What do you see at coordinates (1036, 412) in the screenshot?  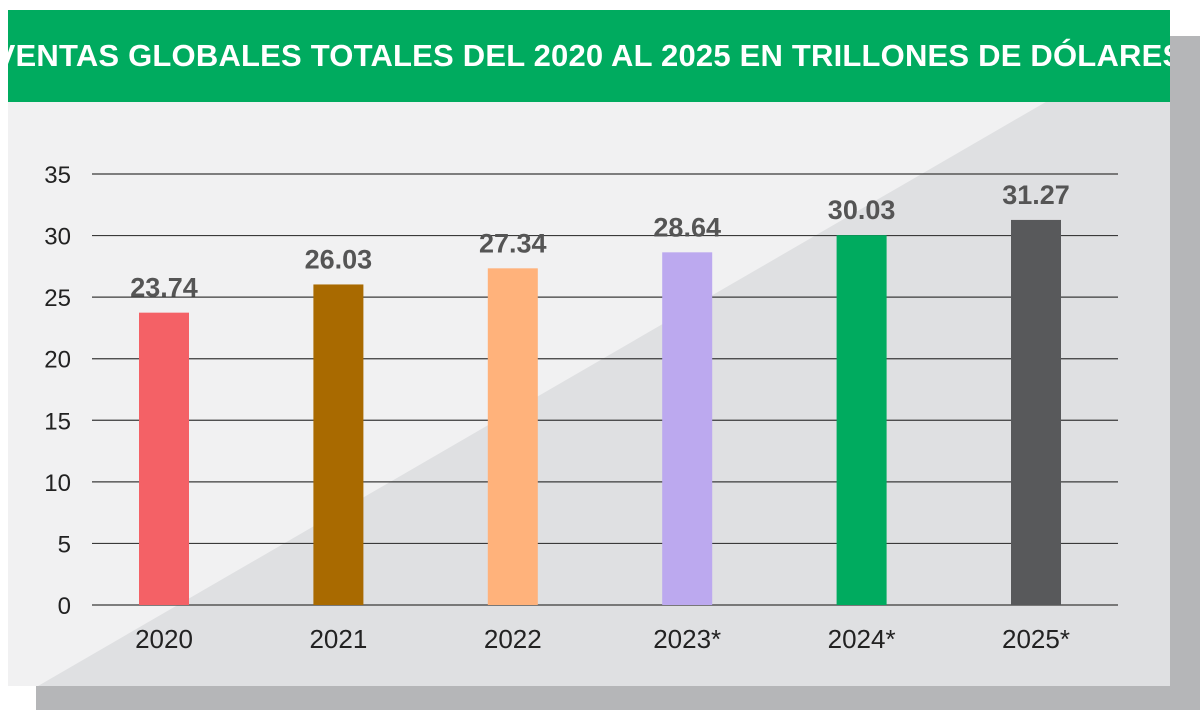 I see `bar-2025` at bounding box center [1036, 412].